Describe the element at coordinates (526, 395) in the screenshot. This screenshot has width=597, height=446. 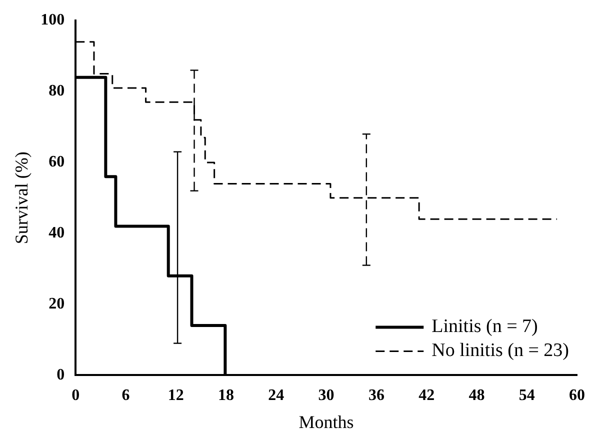
I see `x-tick-label: 54` at that location.